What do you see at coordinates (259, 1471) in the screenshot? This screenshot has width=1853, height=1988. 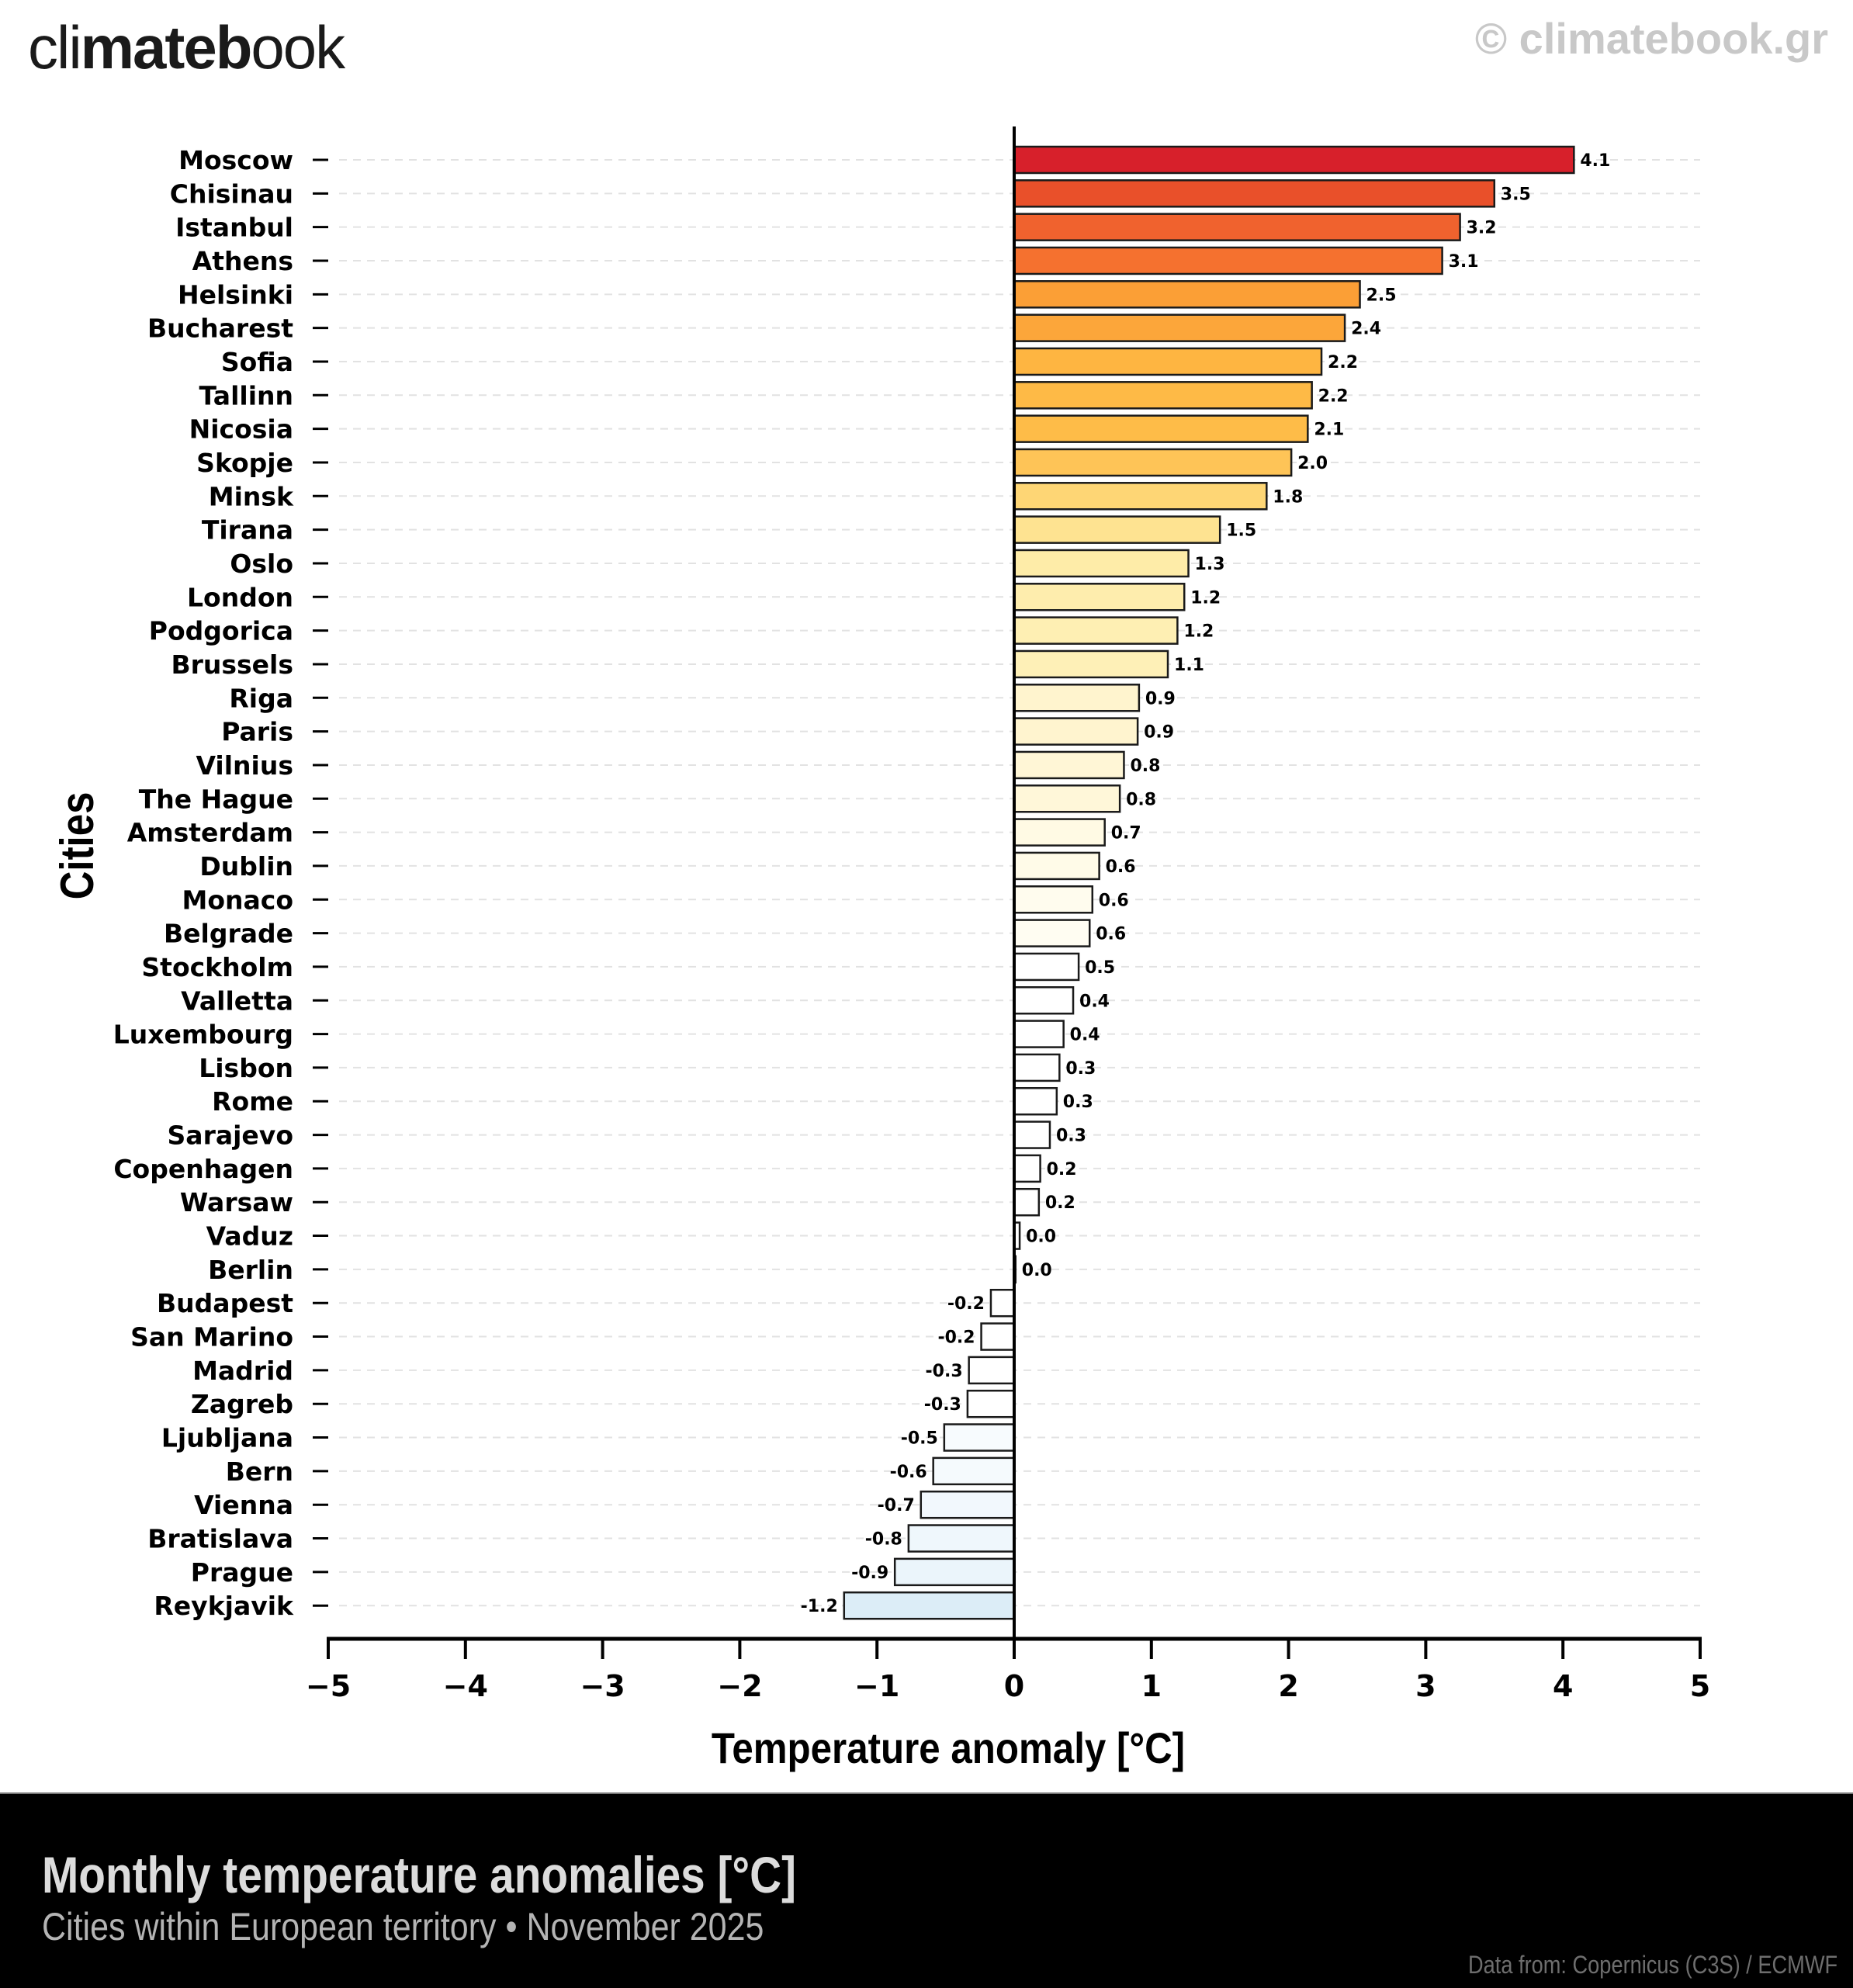 I see `y-tick-label: Bern` at bounding box center [259, 1471].